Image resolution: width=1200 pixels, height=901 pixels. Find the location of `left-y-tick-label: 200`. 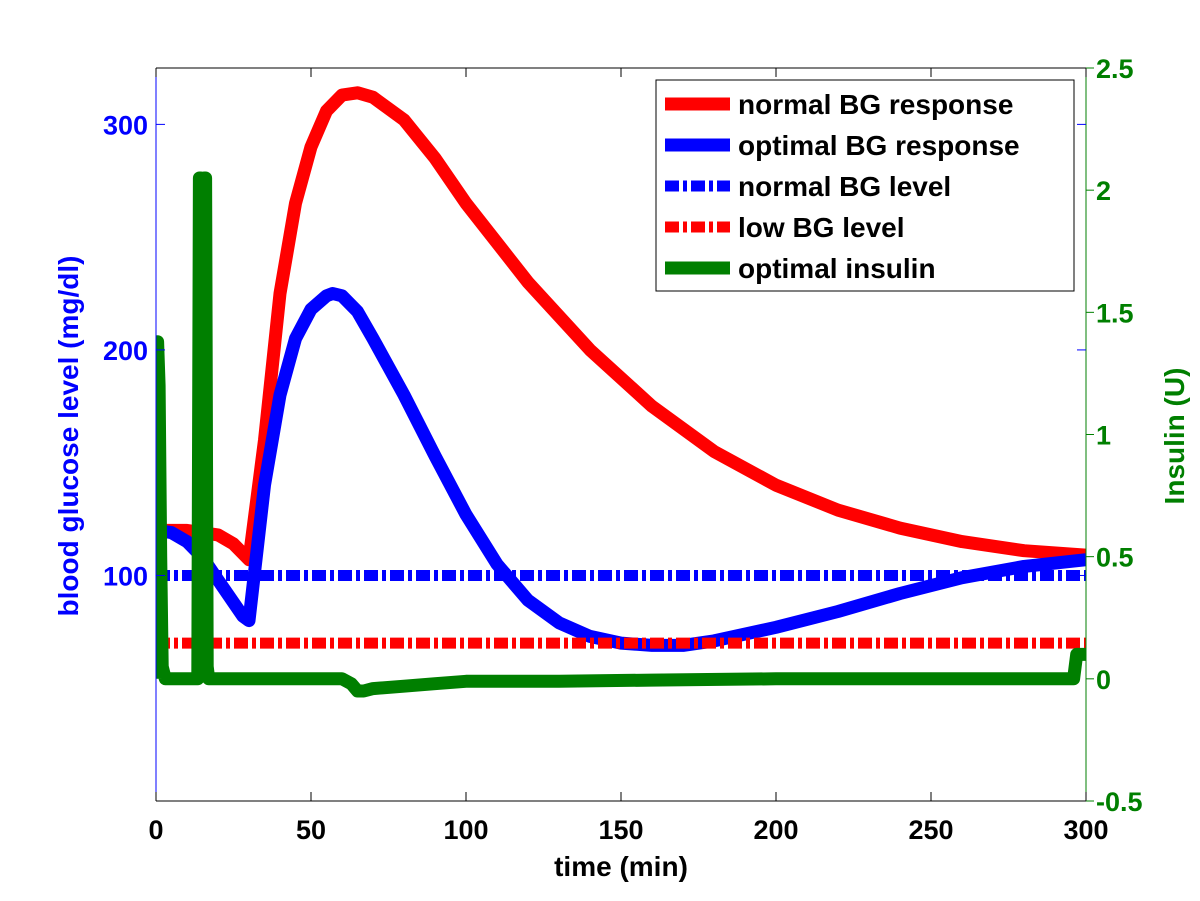

left-y-tick-label: 200 is located at coordinates (125, 351).